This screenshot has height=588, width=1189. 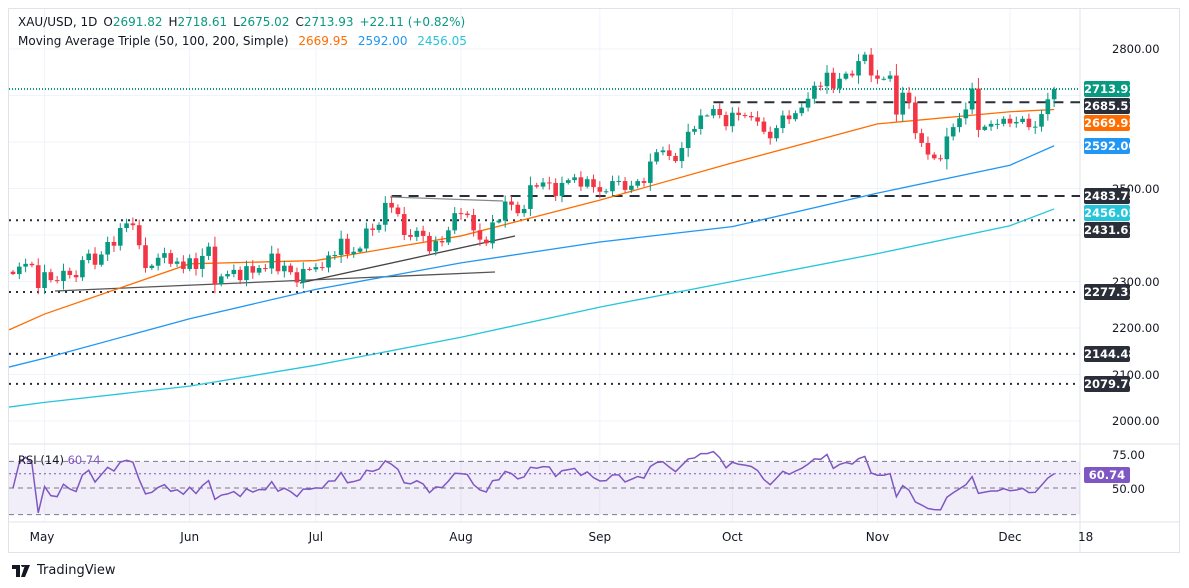 What do you see at coordinates (275, 281) in the screenshot?
I see `trendline` at bounding box center [275, 281].